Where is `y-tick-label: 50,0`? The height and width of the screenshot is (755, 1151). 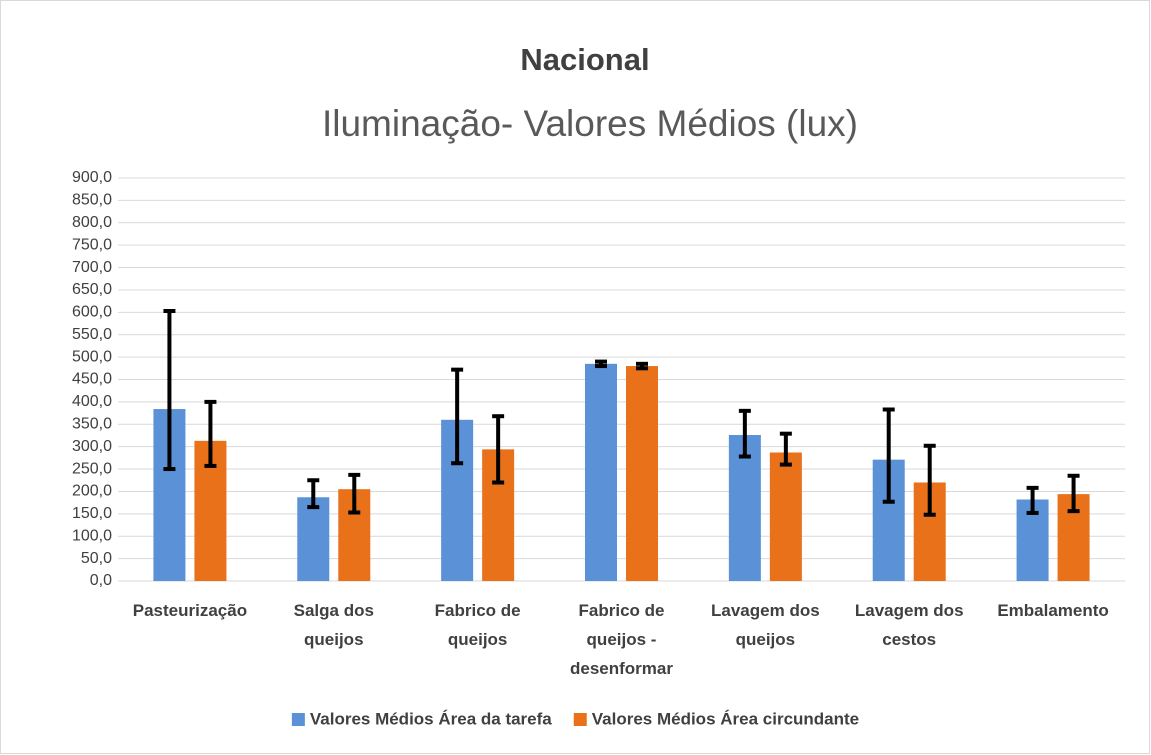
y-tick-label: 50,0 is located at coordinates (96, 558).